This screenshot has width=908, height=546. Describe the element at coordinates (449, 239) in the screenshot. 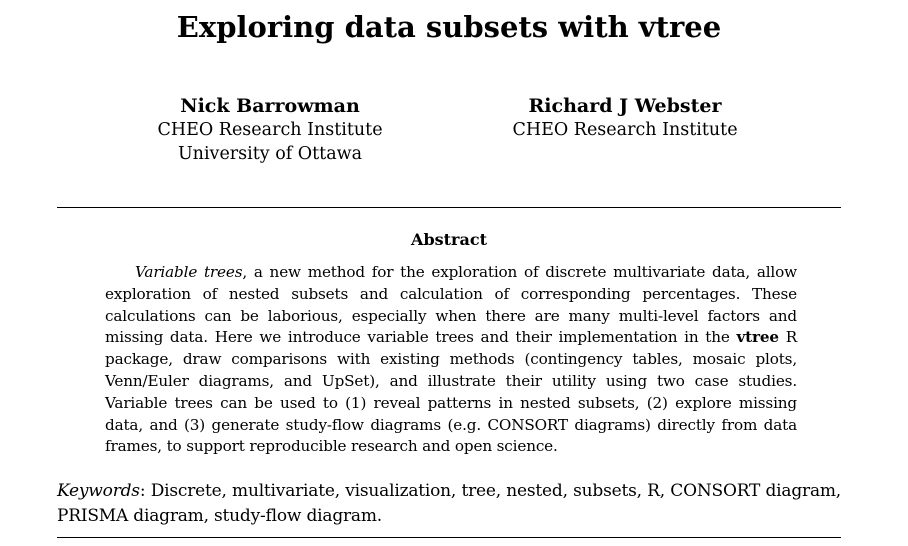

I see `abstract-heading: Abstract` at that location.